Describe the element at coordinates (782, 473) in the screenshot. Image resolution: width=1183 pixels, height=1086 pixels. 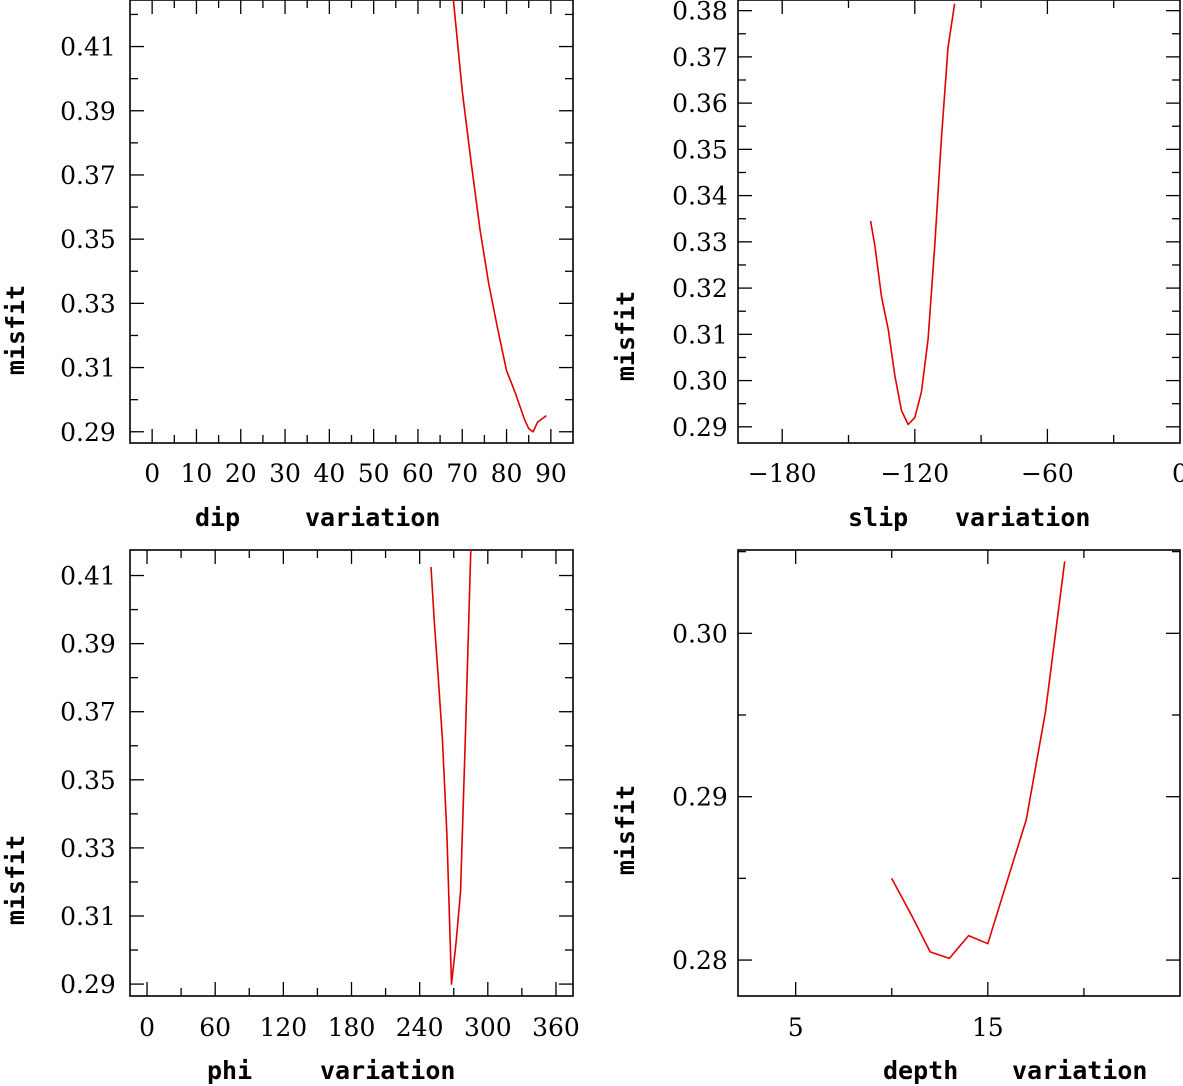
I see `slip-xtick-label: −180` at that location.